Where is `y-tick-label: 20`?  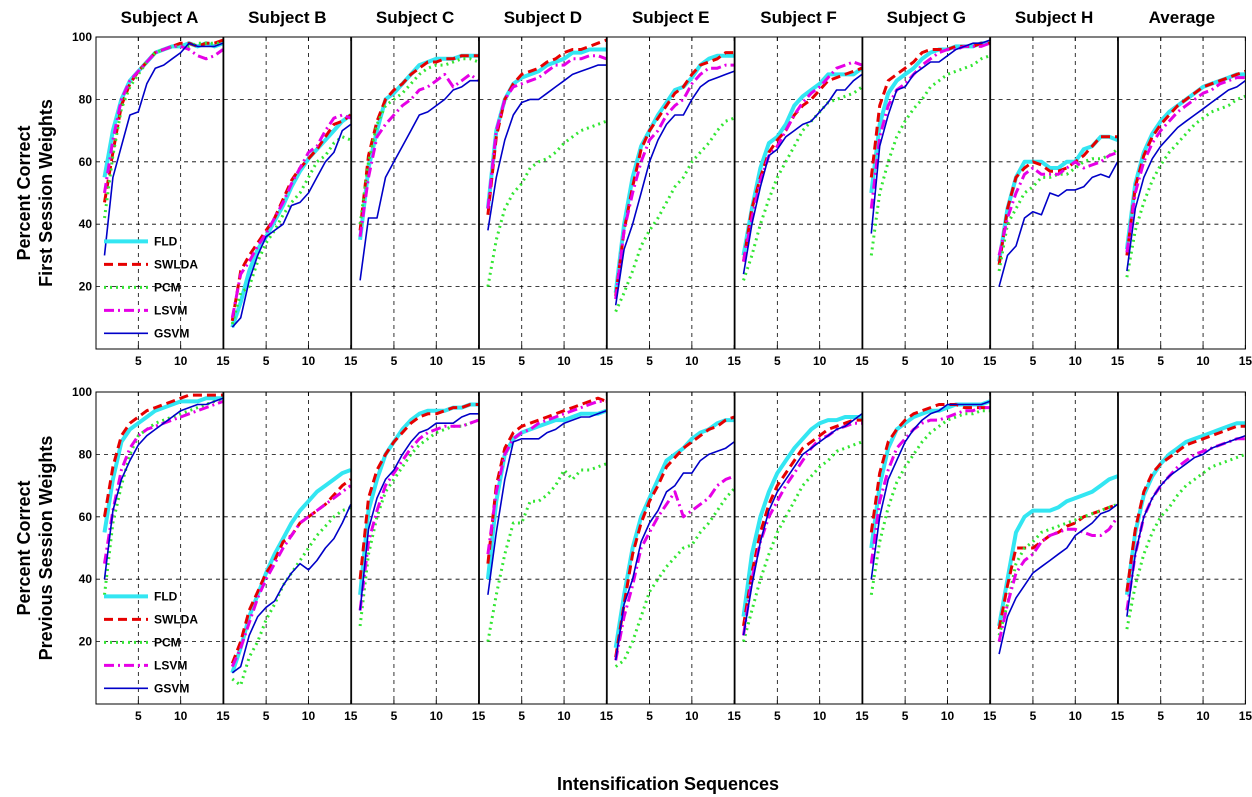
y-tick-label: 20 is located at coordinates (86, 287).